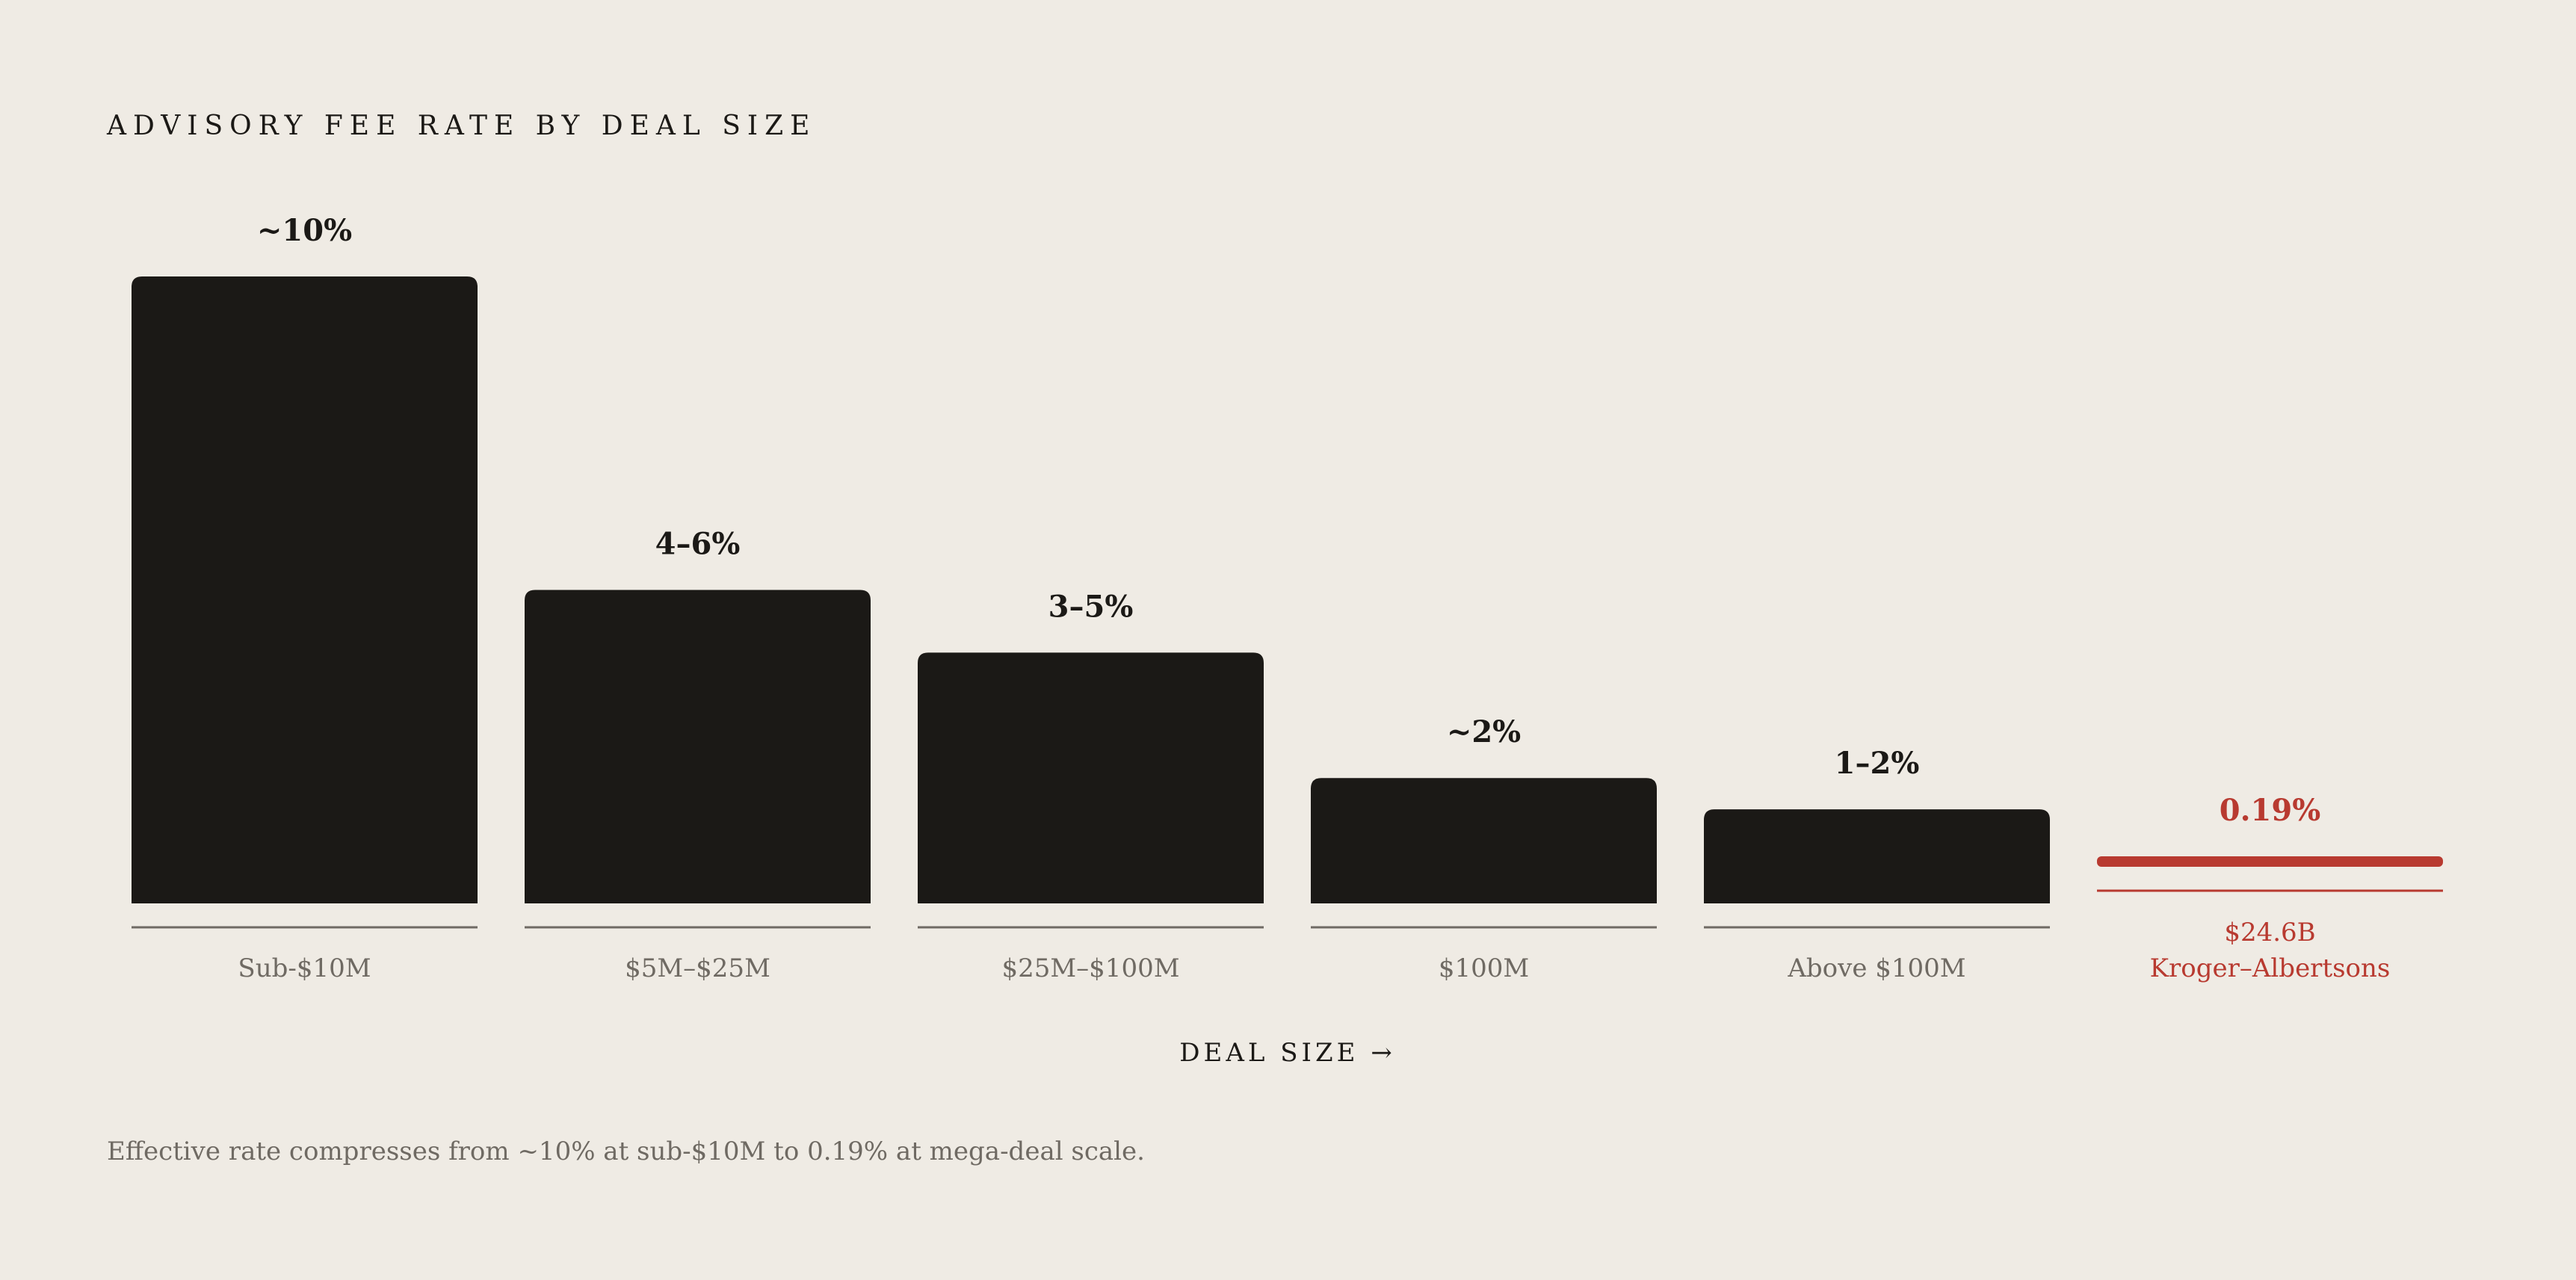 The height and width of the screenshot is (1280, 2576). What do you see at coordinates (2270, 811) in the screenshot?
I see `value-label-5: 0.19%` at bounding box center [2270, 811].